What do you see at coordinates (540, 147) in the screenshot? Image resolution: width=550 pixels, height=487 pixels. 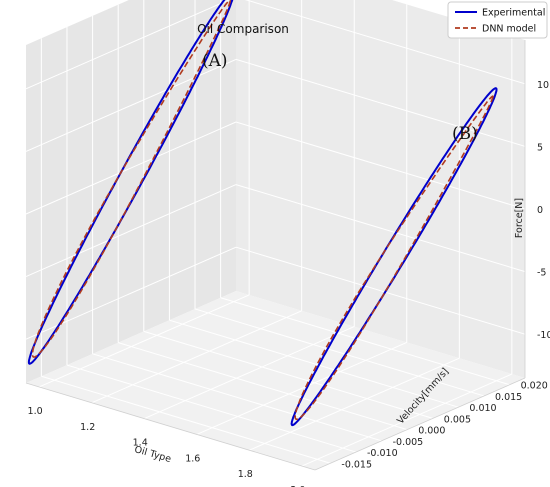 I see `z-tick-label: 5` at bounding box center [540, 147].